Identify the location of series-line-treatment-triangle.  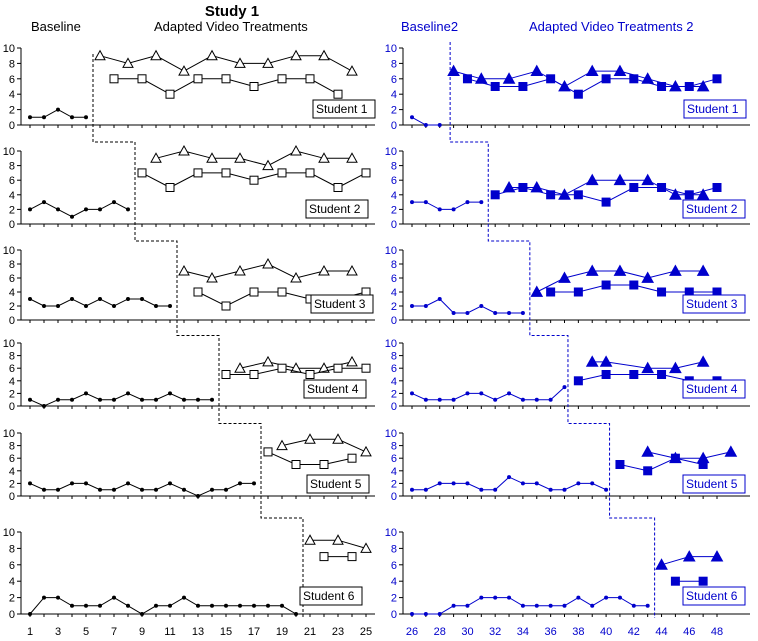
(324, 445).